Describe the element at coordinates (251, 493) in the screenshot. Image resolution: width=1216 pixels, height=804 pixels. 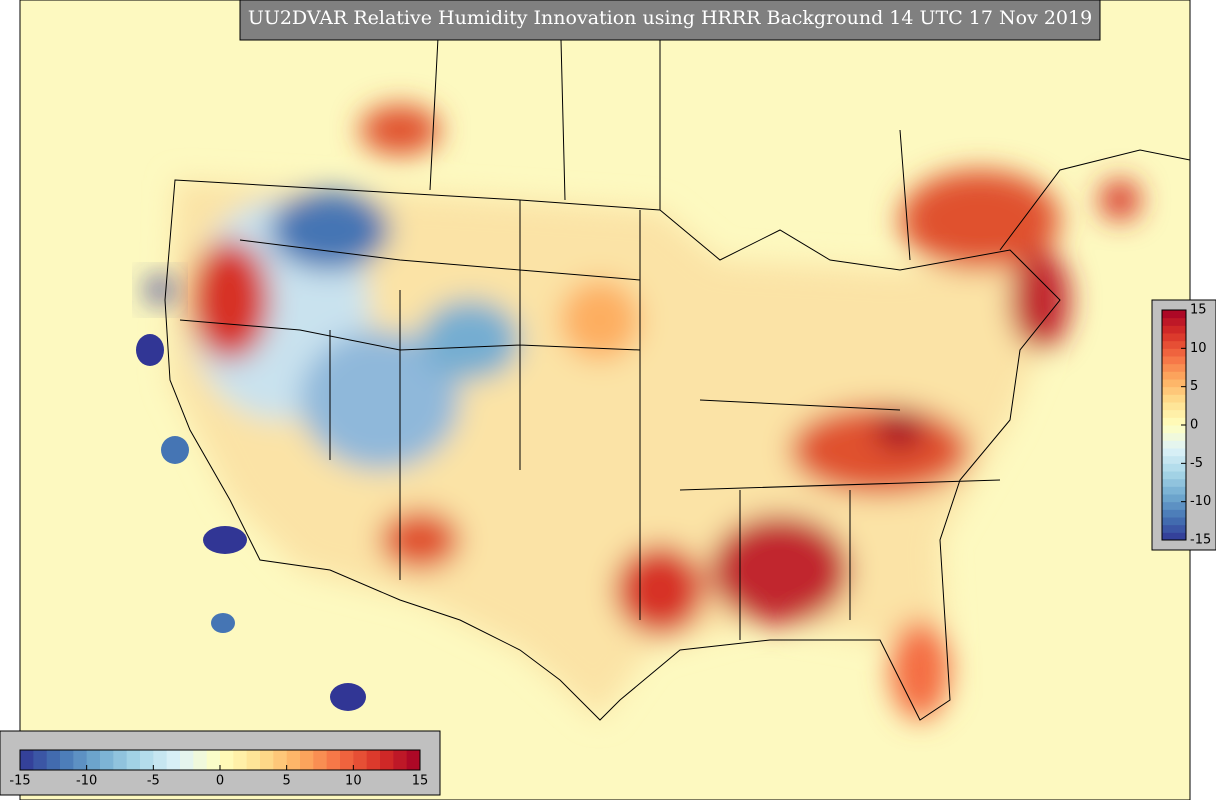
I see `ocean-features` at that location.